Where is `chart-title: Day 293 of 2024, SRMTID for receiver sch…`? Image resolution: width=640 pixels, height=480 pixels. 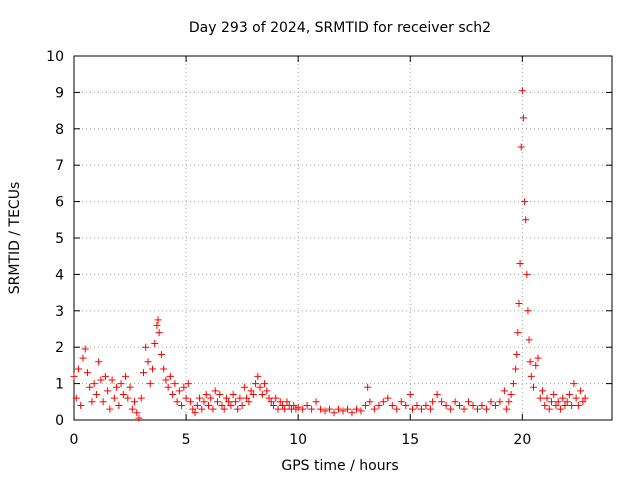
chart-title: Day 293 of 2024, SRMTID for receiver sch… is located at coordinates (340, 28).